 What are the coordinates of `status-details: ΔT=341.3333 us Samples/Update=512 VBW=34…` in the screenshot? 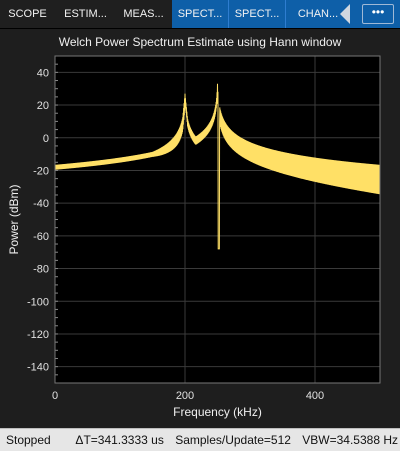 It's located at (232, 440).